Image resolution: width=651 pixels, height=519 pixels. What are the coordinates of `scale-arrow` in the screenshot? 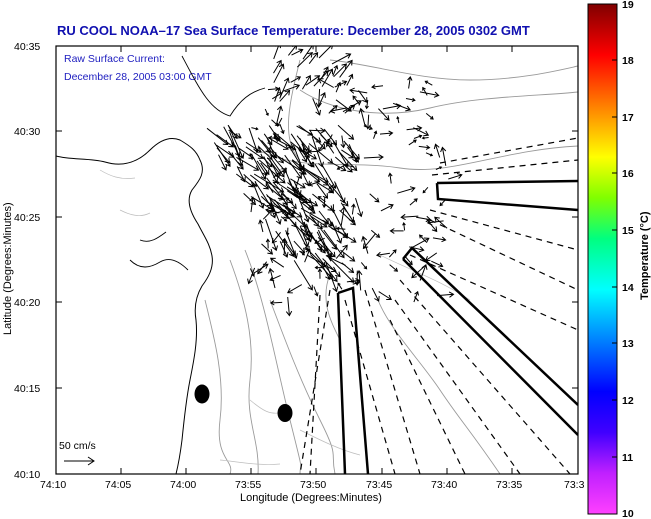 It's located at (79, 461).